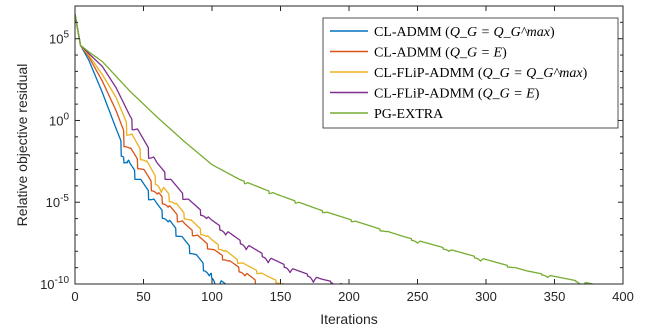  I want to click on x-tick-label: 200, so click(349, 296).